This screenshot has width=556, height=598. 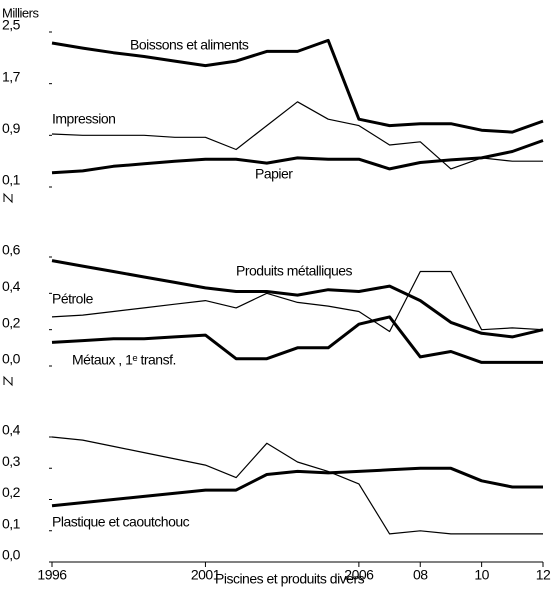 I want to click on series-label: Produits métalliques, so click(x=294, y=271).